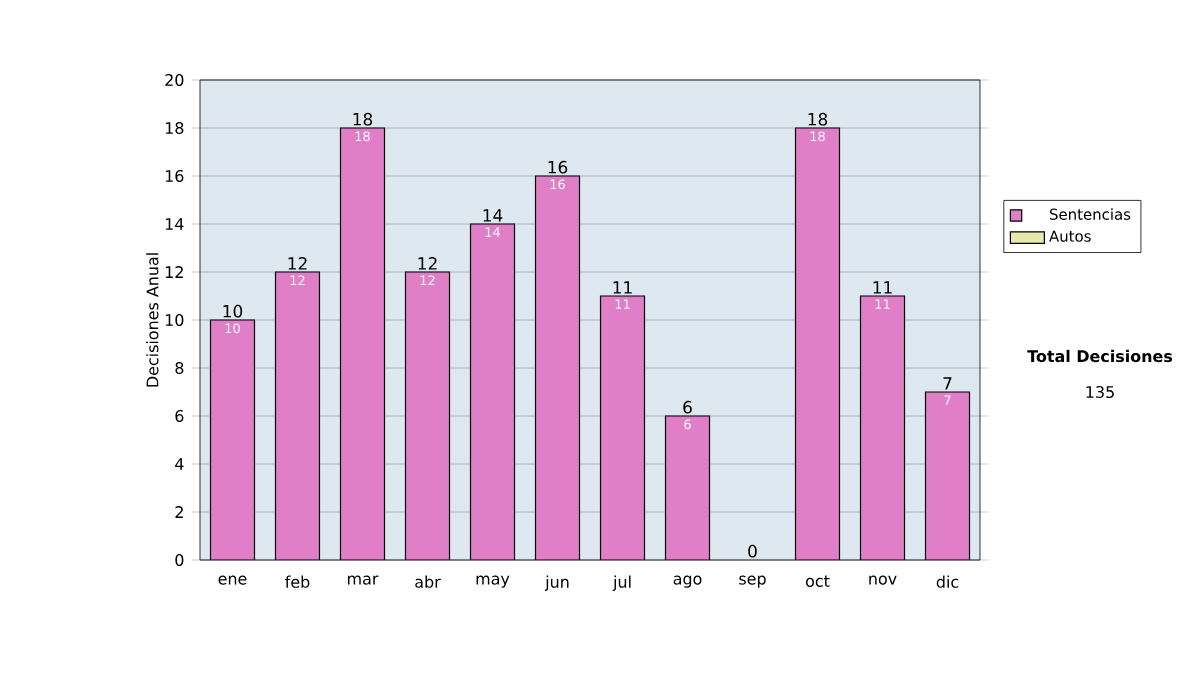  I want to click on total-label: 6, so click(687, 407).